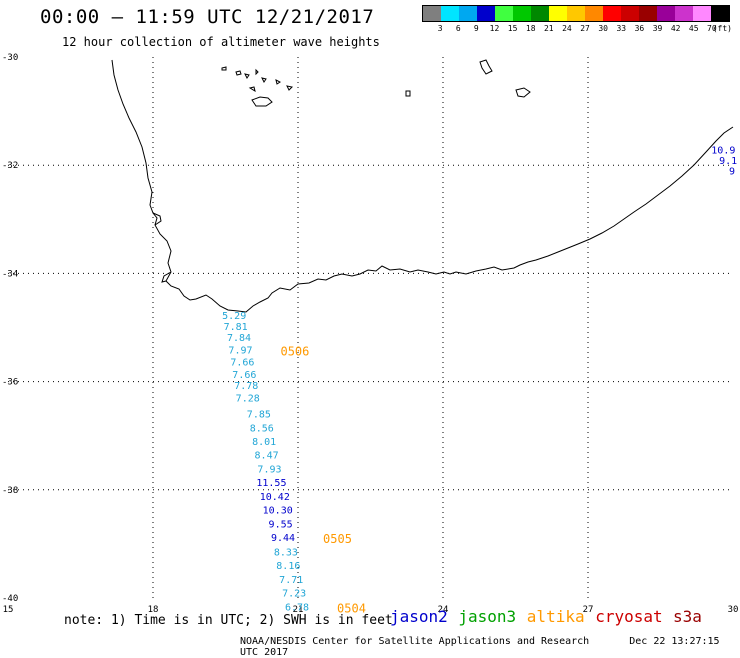 The image size is (740, 658). I want to click on latitude-label: -30, so click(10, 58).